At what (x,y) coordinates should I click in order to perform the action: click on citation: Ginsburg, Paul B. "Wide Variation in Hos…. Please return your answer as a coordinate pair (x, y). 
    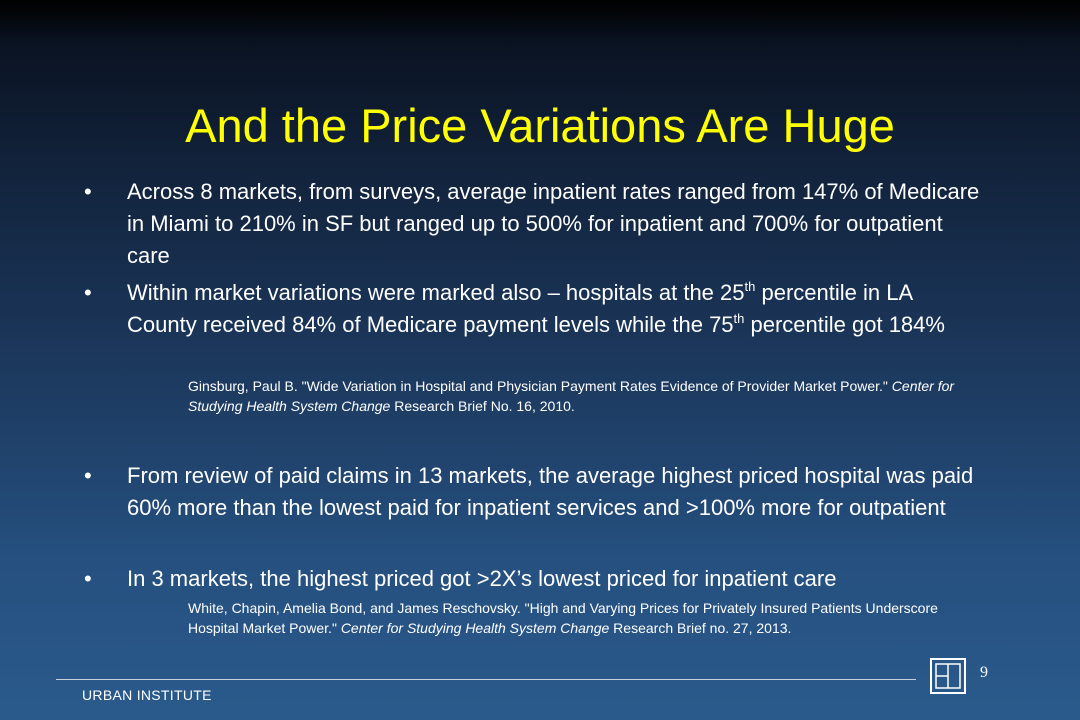
    Looking at the image, I should click on (571, 396).